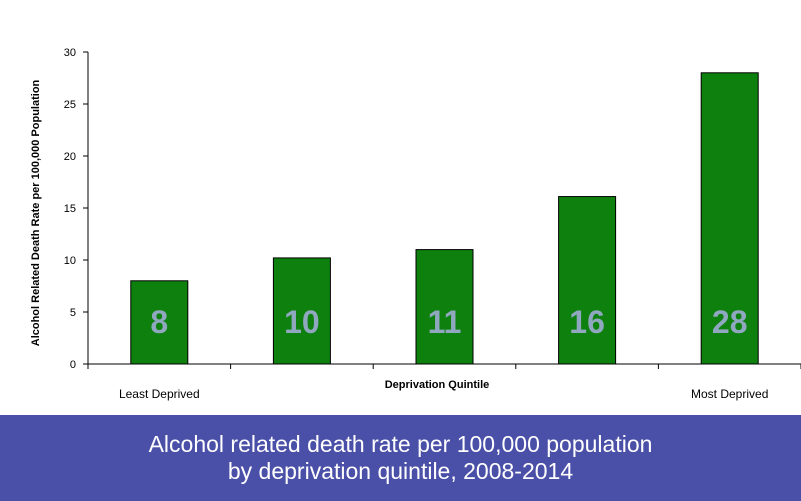  What do you see at coordinates (70, 157) in the screenshot?
I see `y-tick-label: 20` at bounding box center [70, 157].